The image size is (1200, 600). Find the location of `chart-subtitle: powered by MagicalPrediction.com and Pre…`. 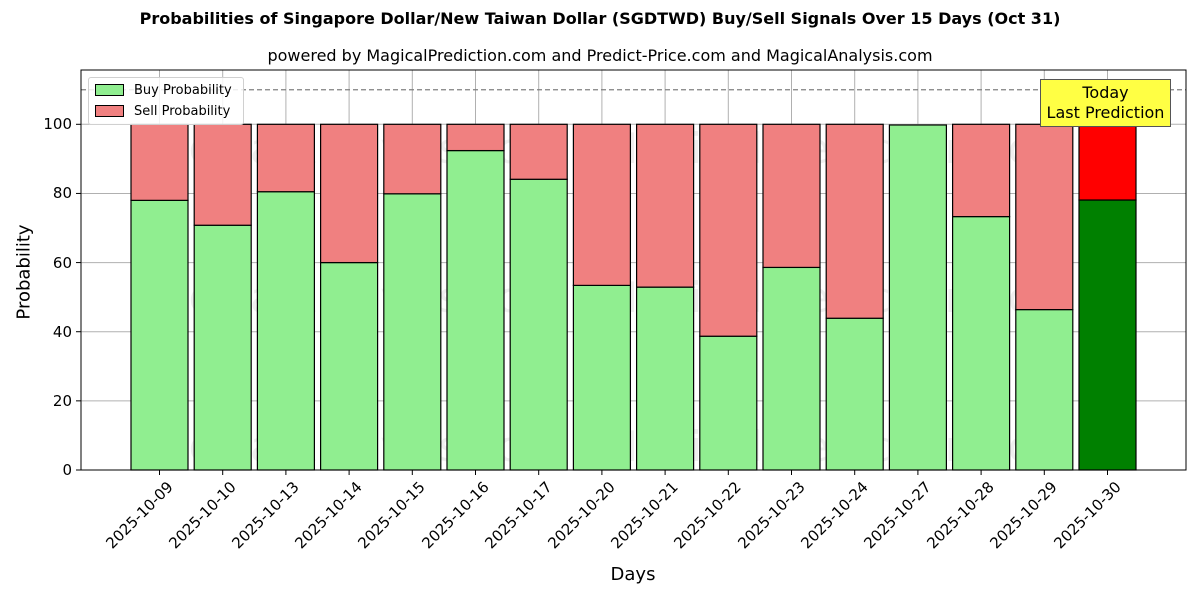

chart-subtitle: powered by MagicalPrediction.com and Pre… is located at coordinates (600, 55).